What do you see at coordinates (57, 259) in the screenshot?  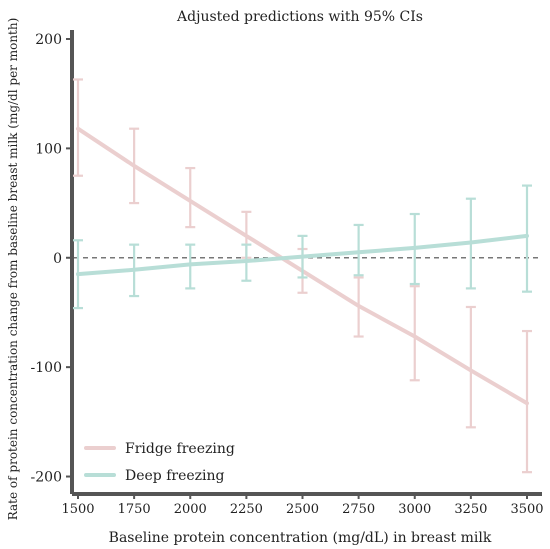 I see `y-tick-label-2: 0` at bounding box center [57, 259].